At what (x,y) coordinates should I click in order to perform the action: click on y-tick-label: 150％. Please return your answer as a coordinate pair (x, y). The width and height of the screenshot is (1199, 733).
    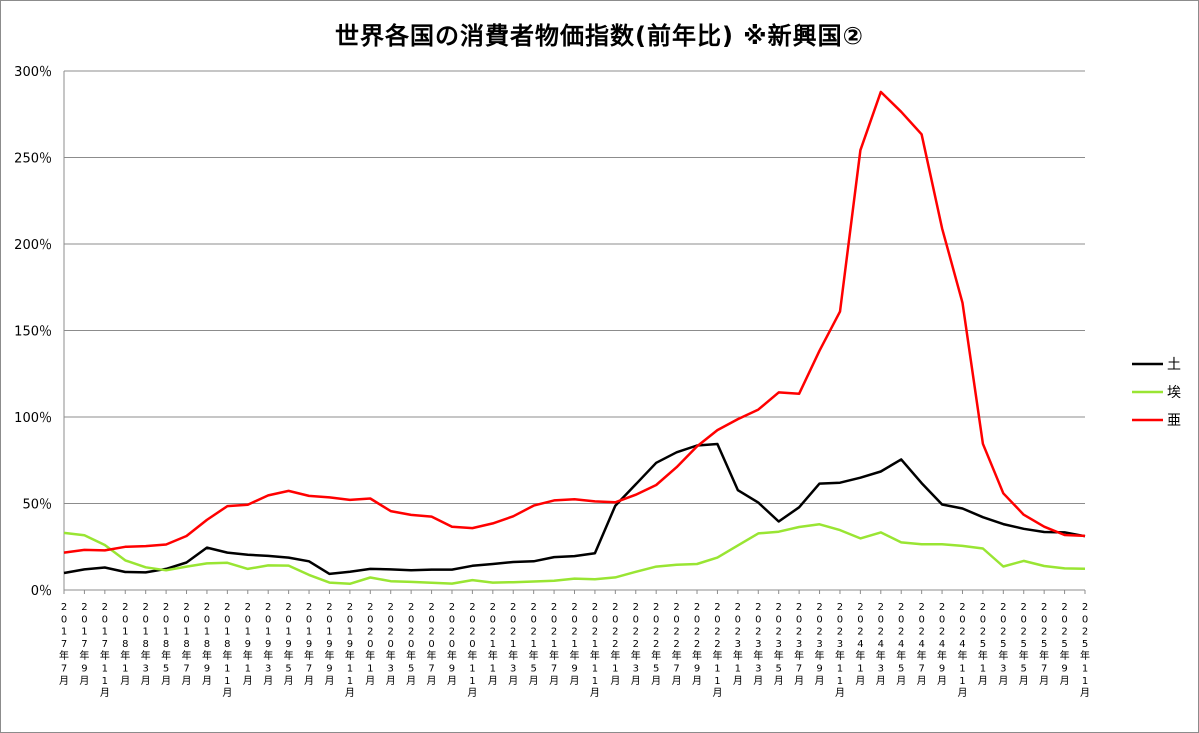
    Looking at the image, I should click on (33, 332).